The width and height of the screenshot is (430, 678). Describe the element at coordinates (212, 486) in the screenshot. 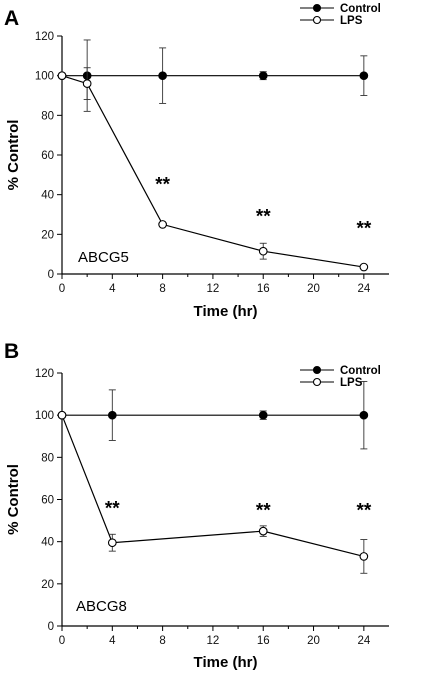

I see `series-line-lps` at that location.